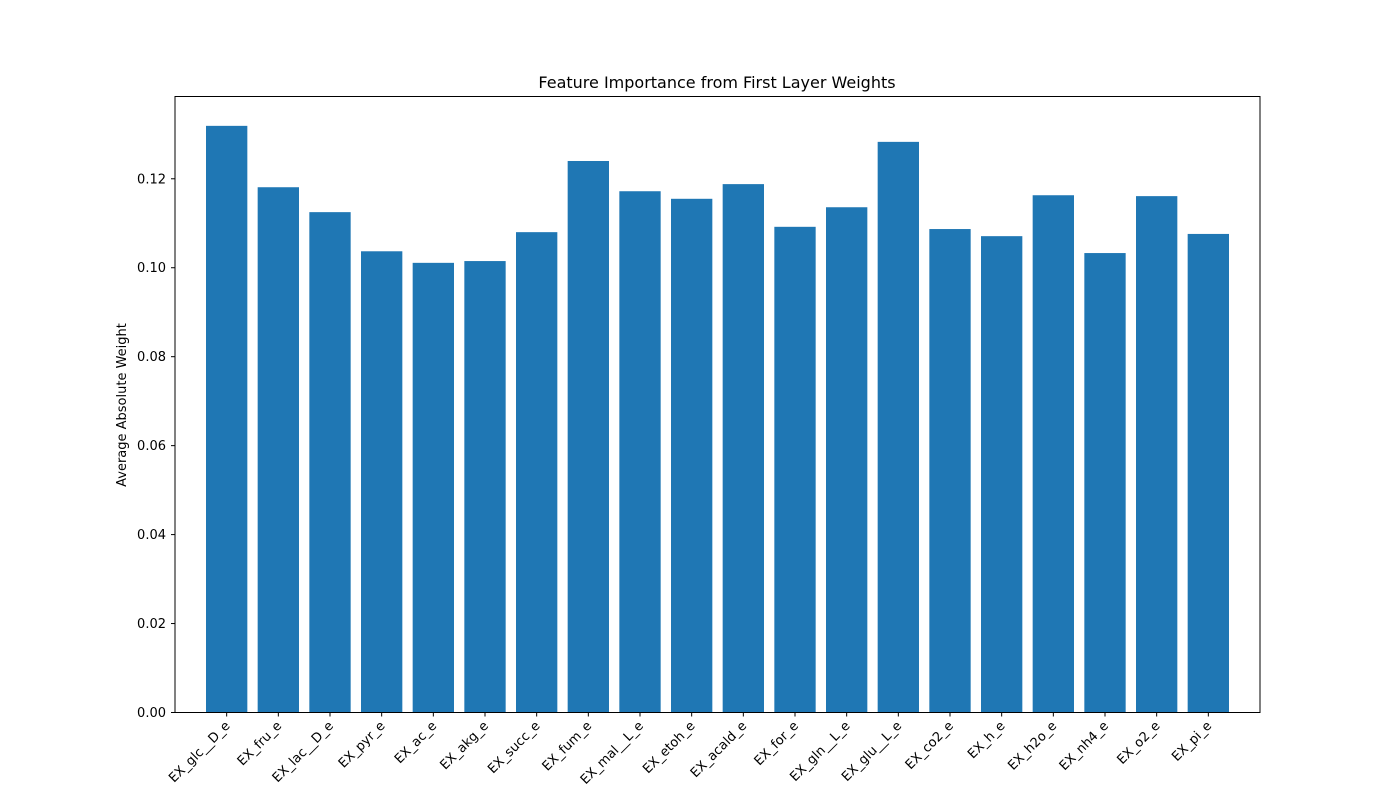 The height and width of the screenshot is (804, 1400). I want to click on bar-EX_mal__L_e, so click(640, 452).